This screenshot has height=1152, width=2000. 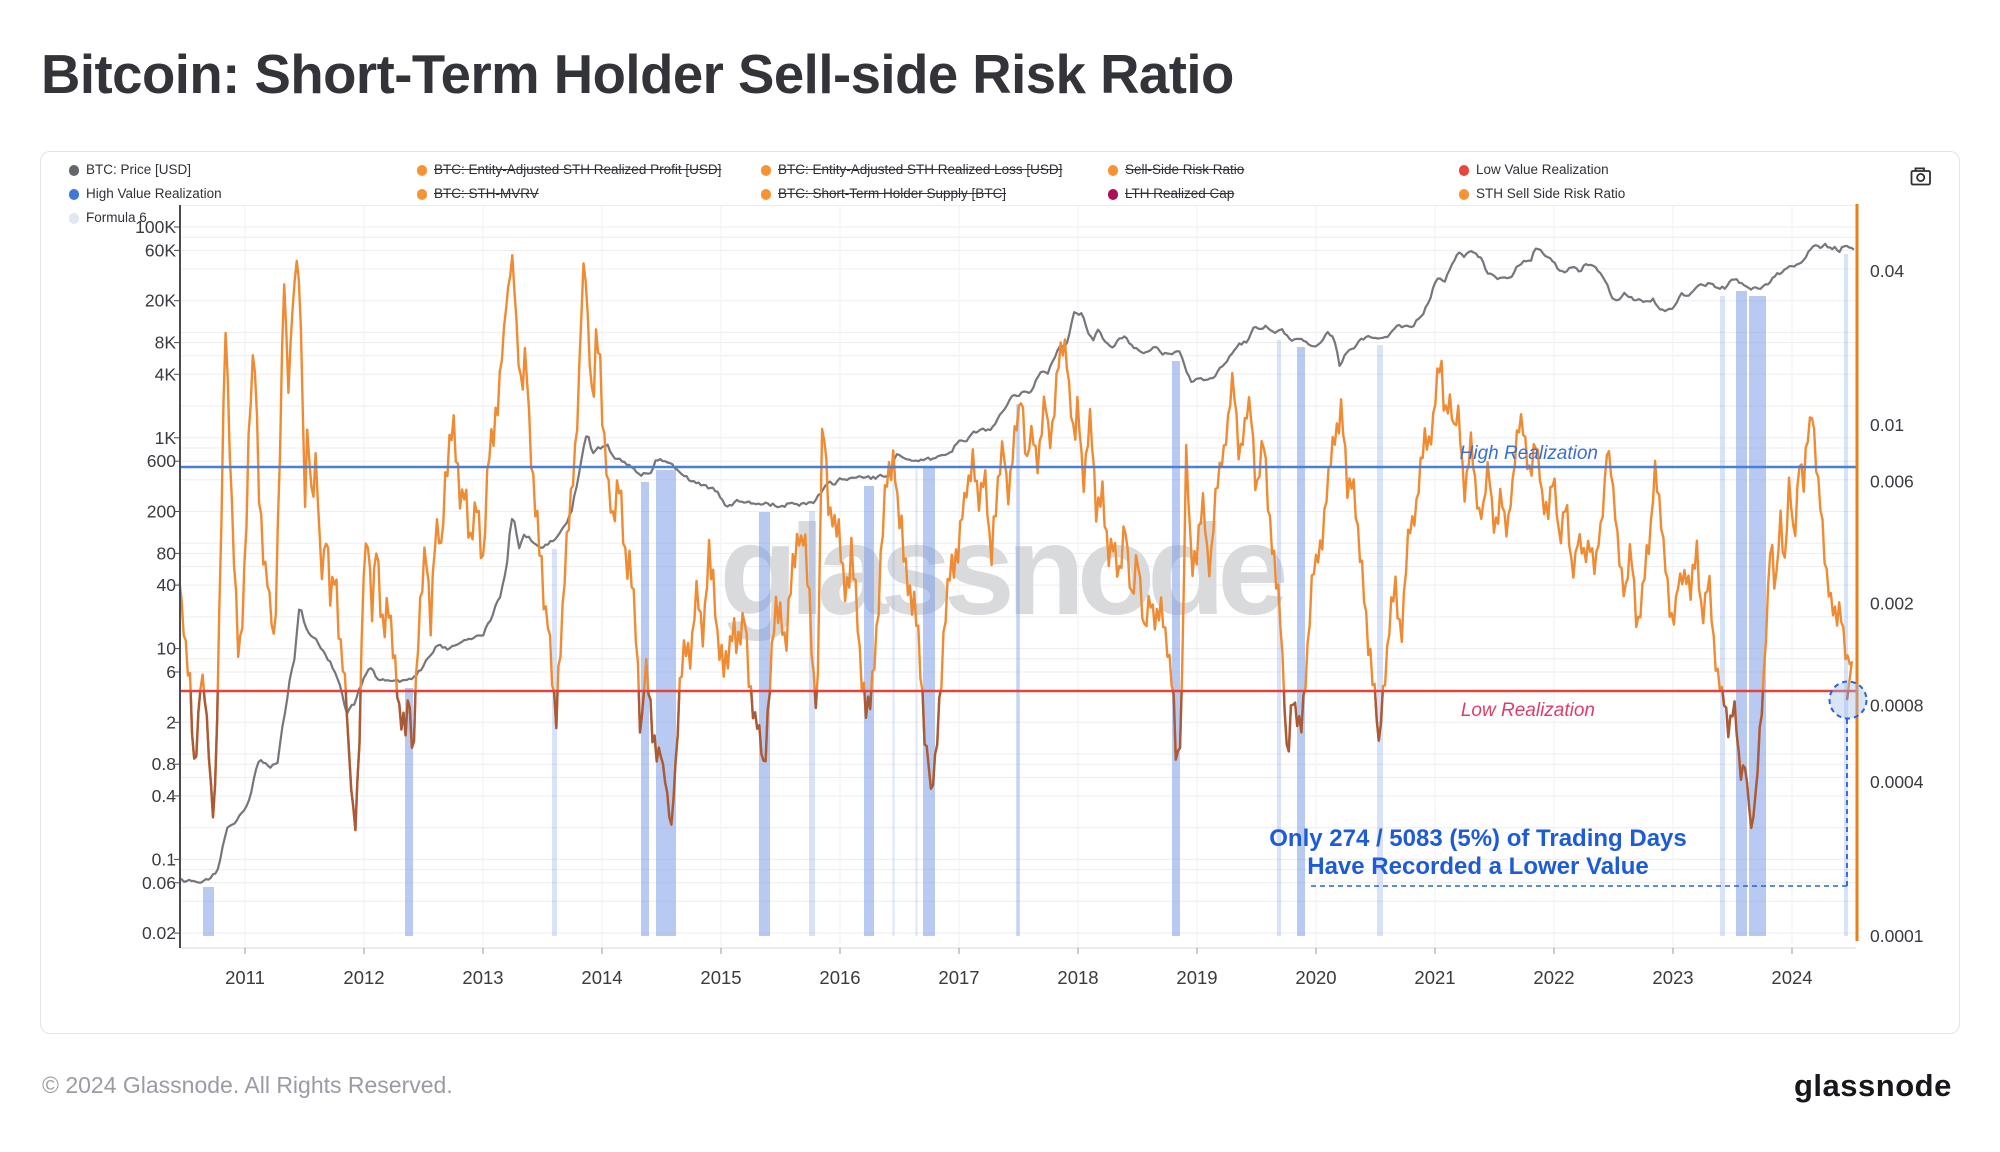 I want to click on svg-text: 4K, so click(x=166, y=374).